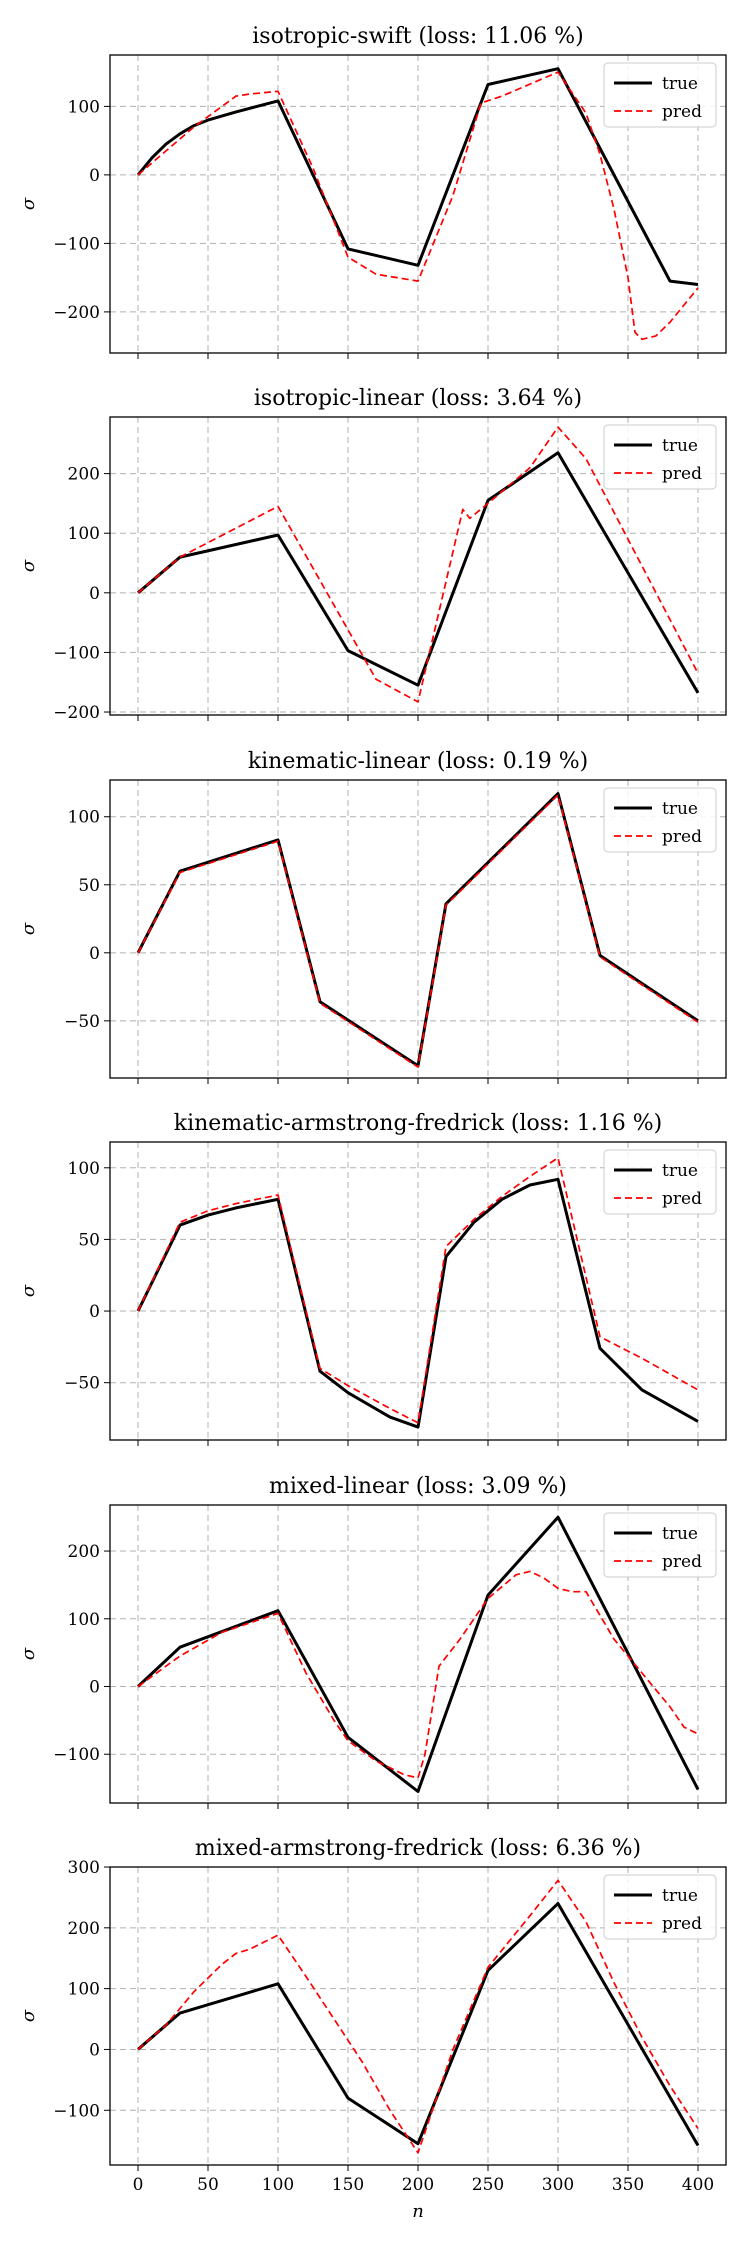 The image size is (750, 2250). What do you see at coordinates (278, 2185) in the screenshot?
I see `x-tick-label: 100` at bounding box center [278, 2185].